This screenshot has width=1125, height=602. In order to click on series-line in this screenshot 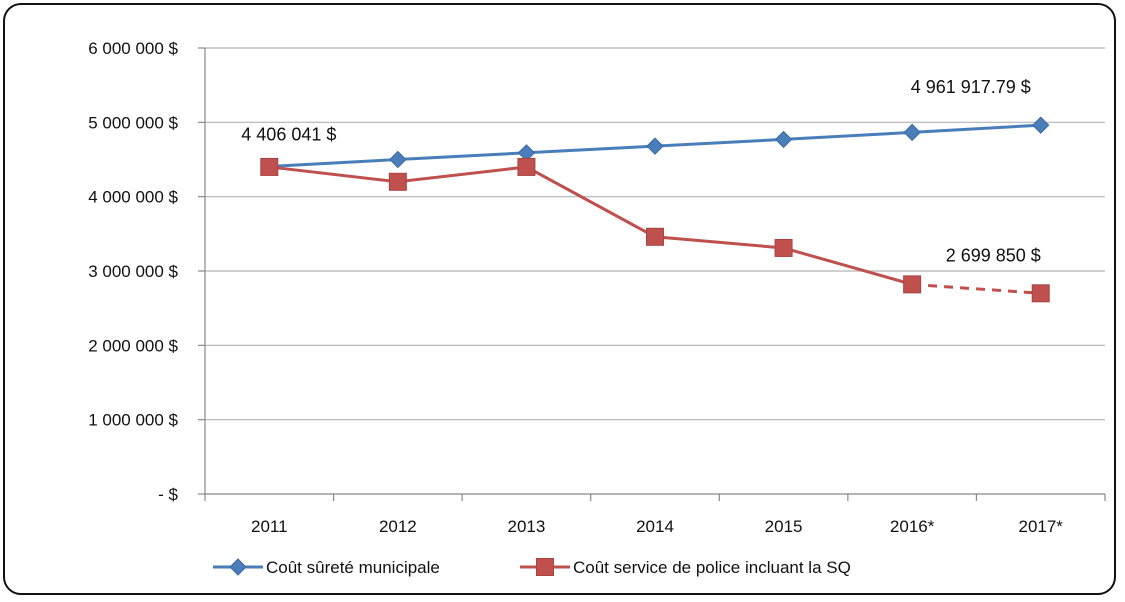, I will do `click(591, 225)`.